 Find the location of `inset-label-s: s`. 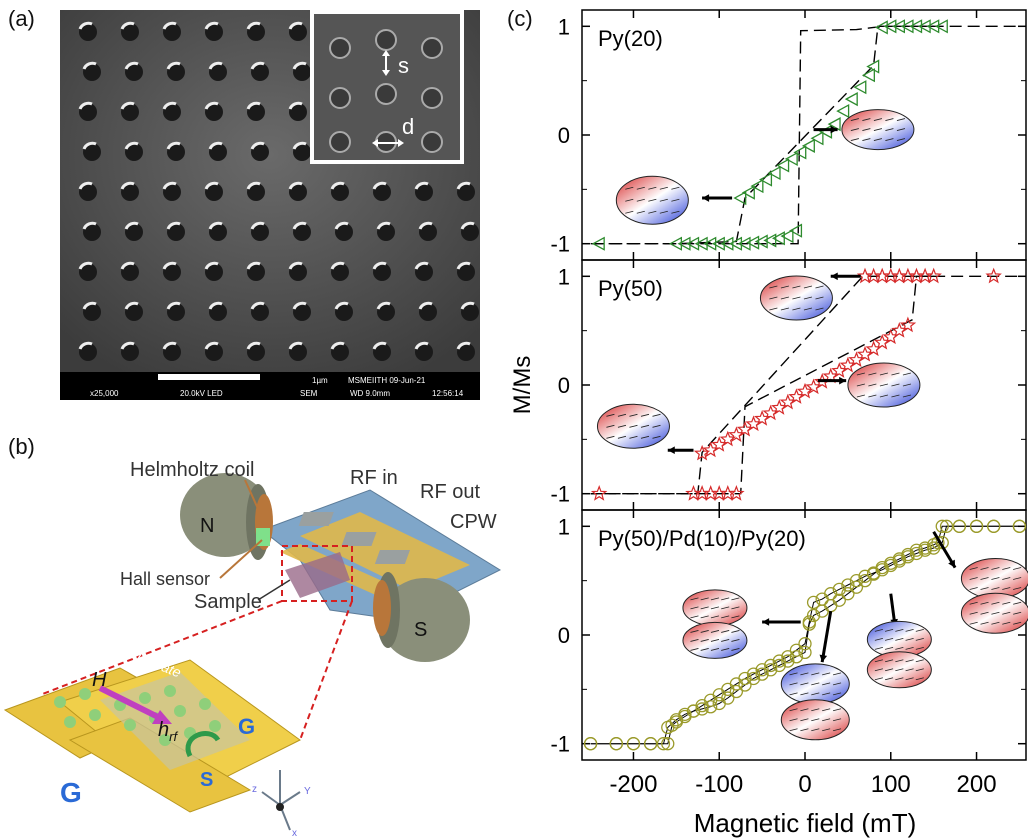

inset-label-s: s is located at coordinates (403, 65).